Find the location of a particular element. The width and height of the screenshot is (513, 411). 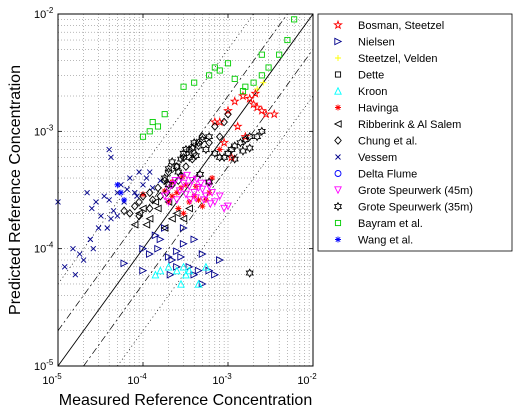

y-tick-label: 10⁻⁴ is located at coordinates (44, 248).